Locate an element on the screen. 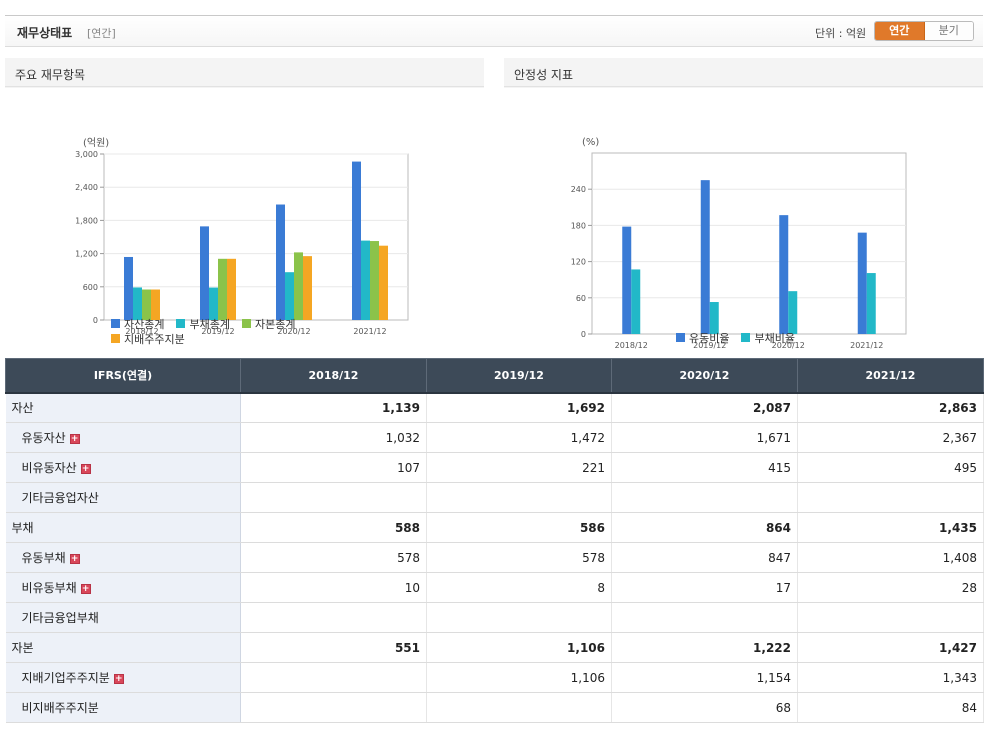 The image size is (993, 734). table-row: 자본 551 1,106 1,222 1,427 is located at coordinates (494, 647).